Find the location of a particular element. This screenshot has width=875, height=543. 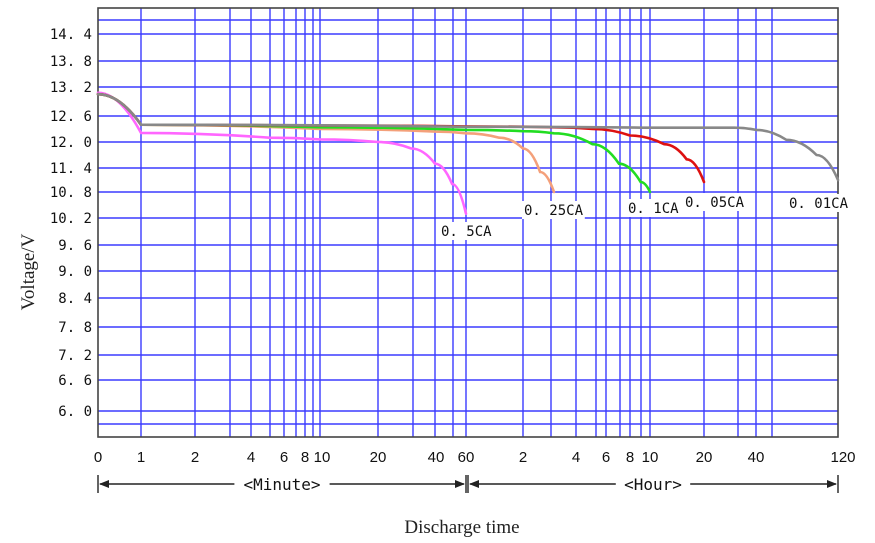

x-tick-label-minute: 8 is located at coordinates (305, 457).